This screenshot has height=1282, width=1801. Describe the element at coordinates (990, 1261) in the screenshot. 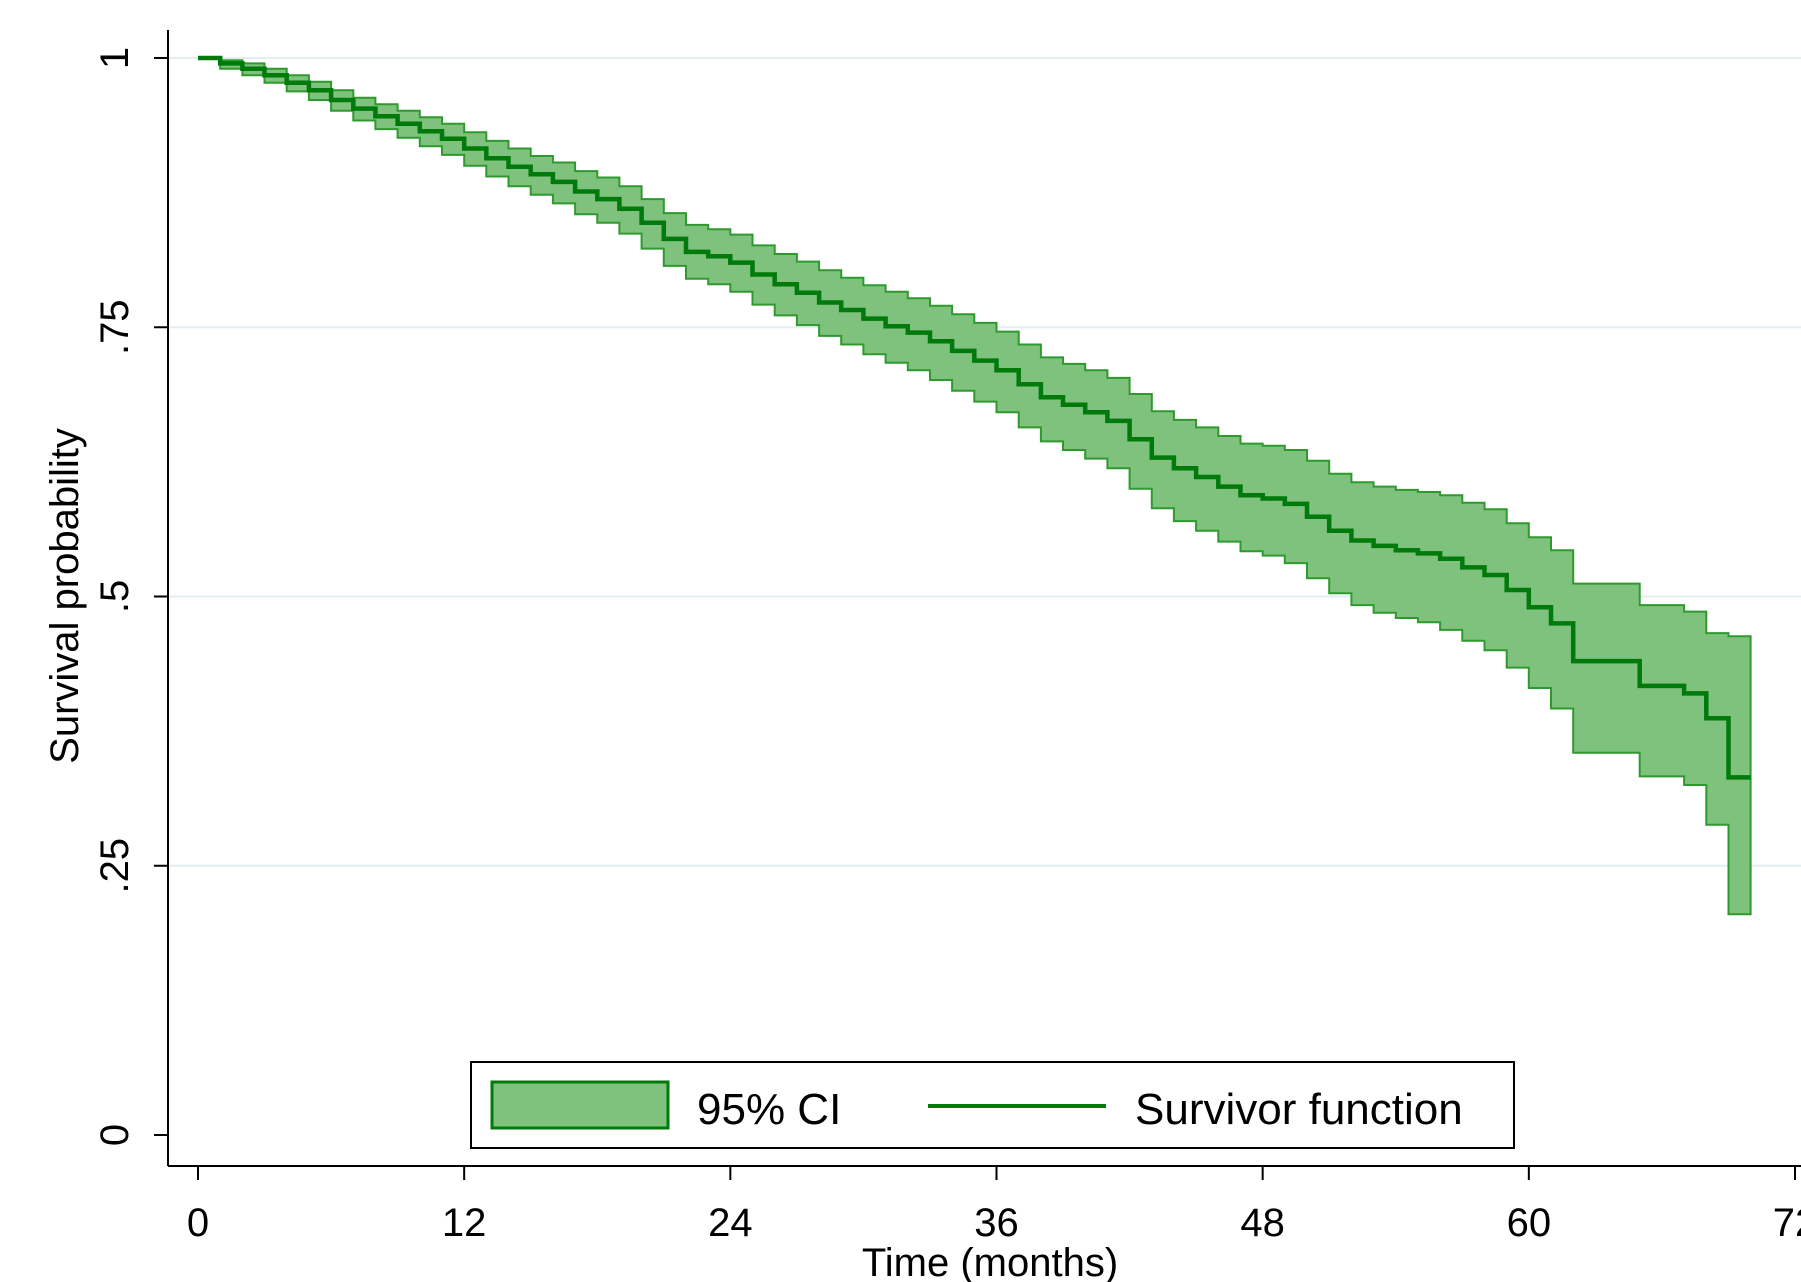

I see `x-axis-title: Time (months)` at that location.